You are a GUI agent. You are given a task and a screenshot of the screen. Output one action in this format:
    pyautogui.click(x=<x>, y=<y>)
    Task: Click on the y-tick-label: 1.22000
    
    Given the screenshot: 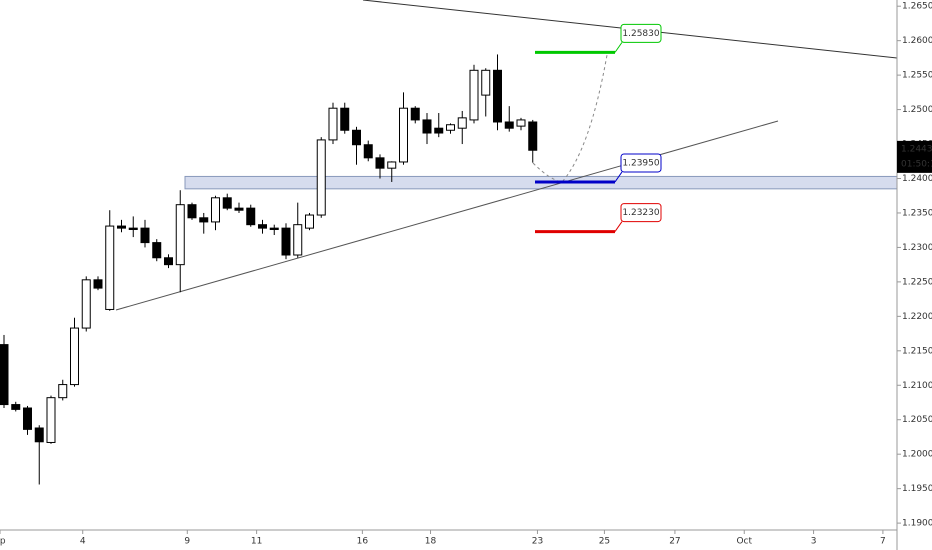 What is the action you would take?
    pyautogui.click(x=917, y=317)
    